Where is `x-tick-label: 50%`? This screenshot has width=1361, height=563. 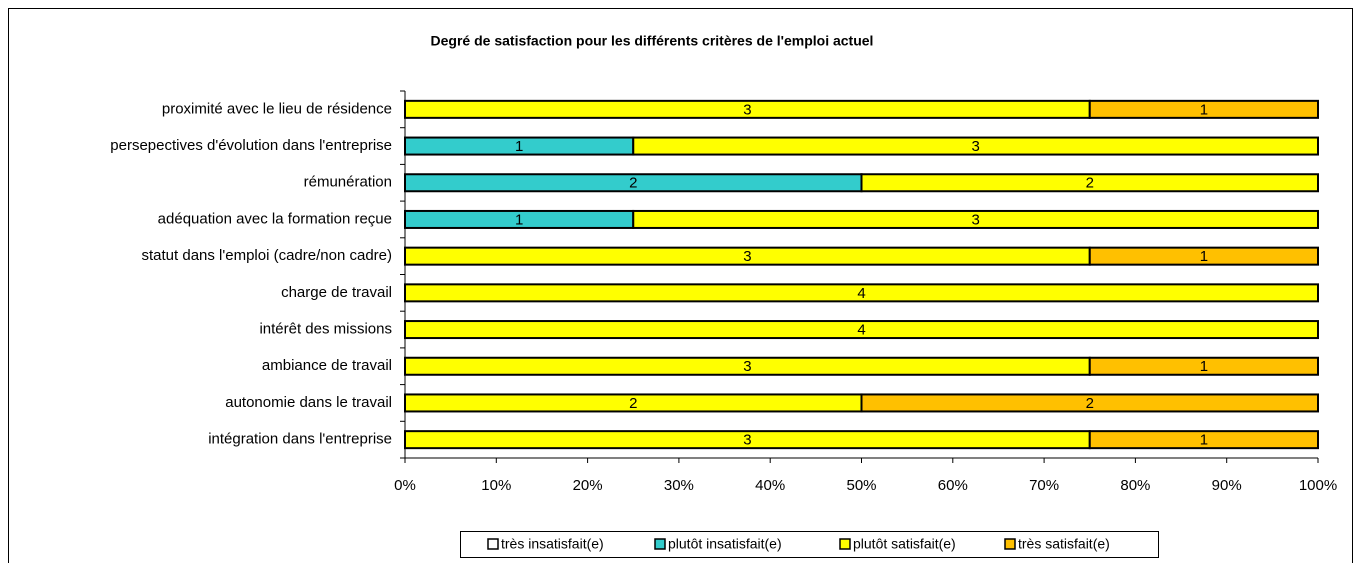 x-tick-label: 50% is located at coordinates (861, 485).